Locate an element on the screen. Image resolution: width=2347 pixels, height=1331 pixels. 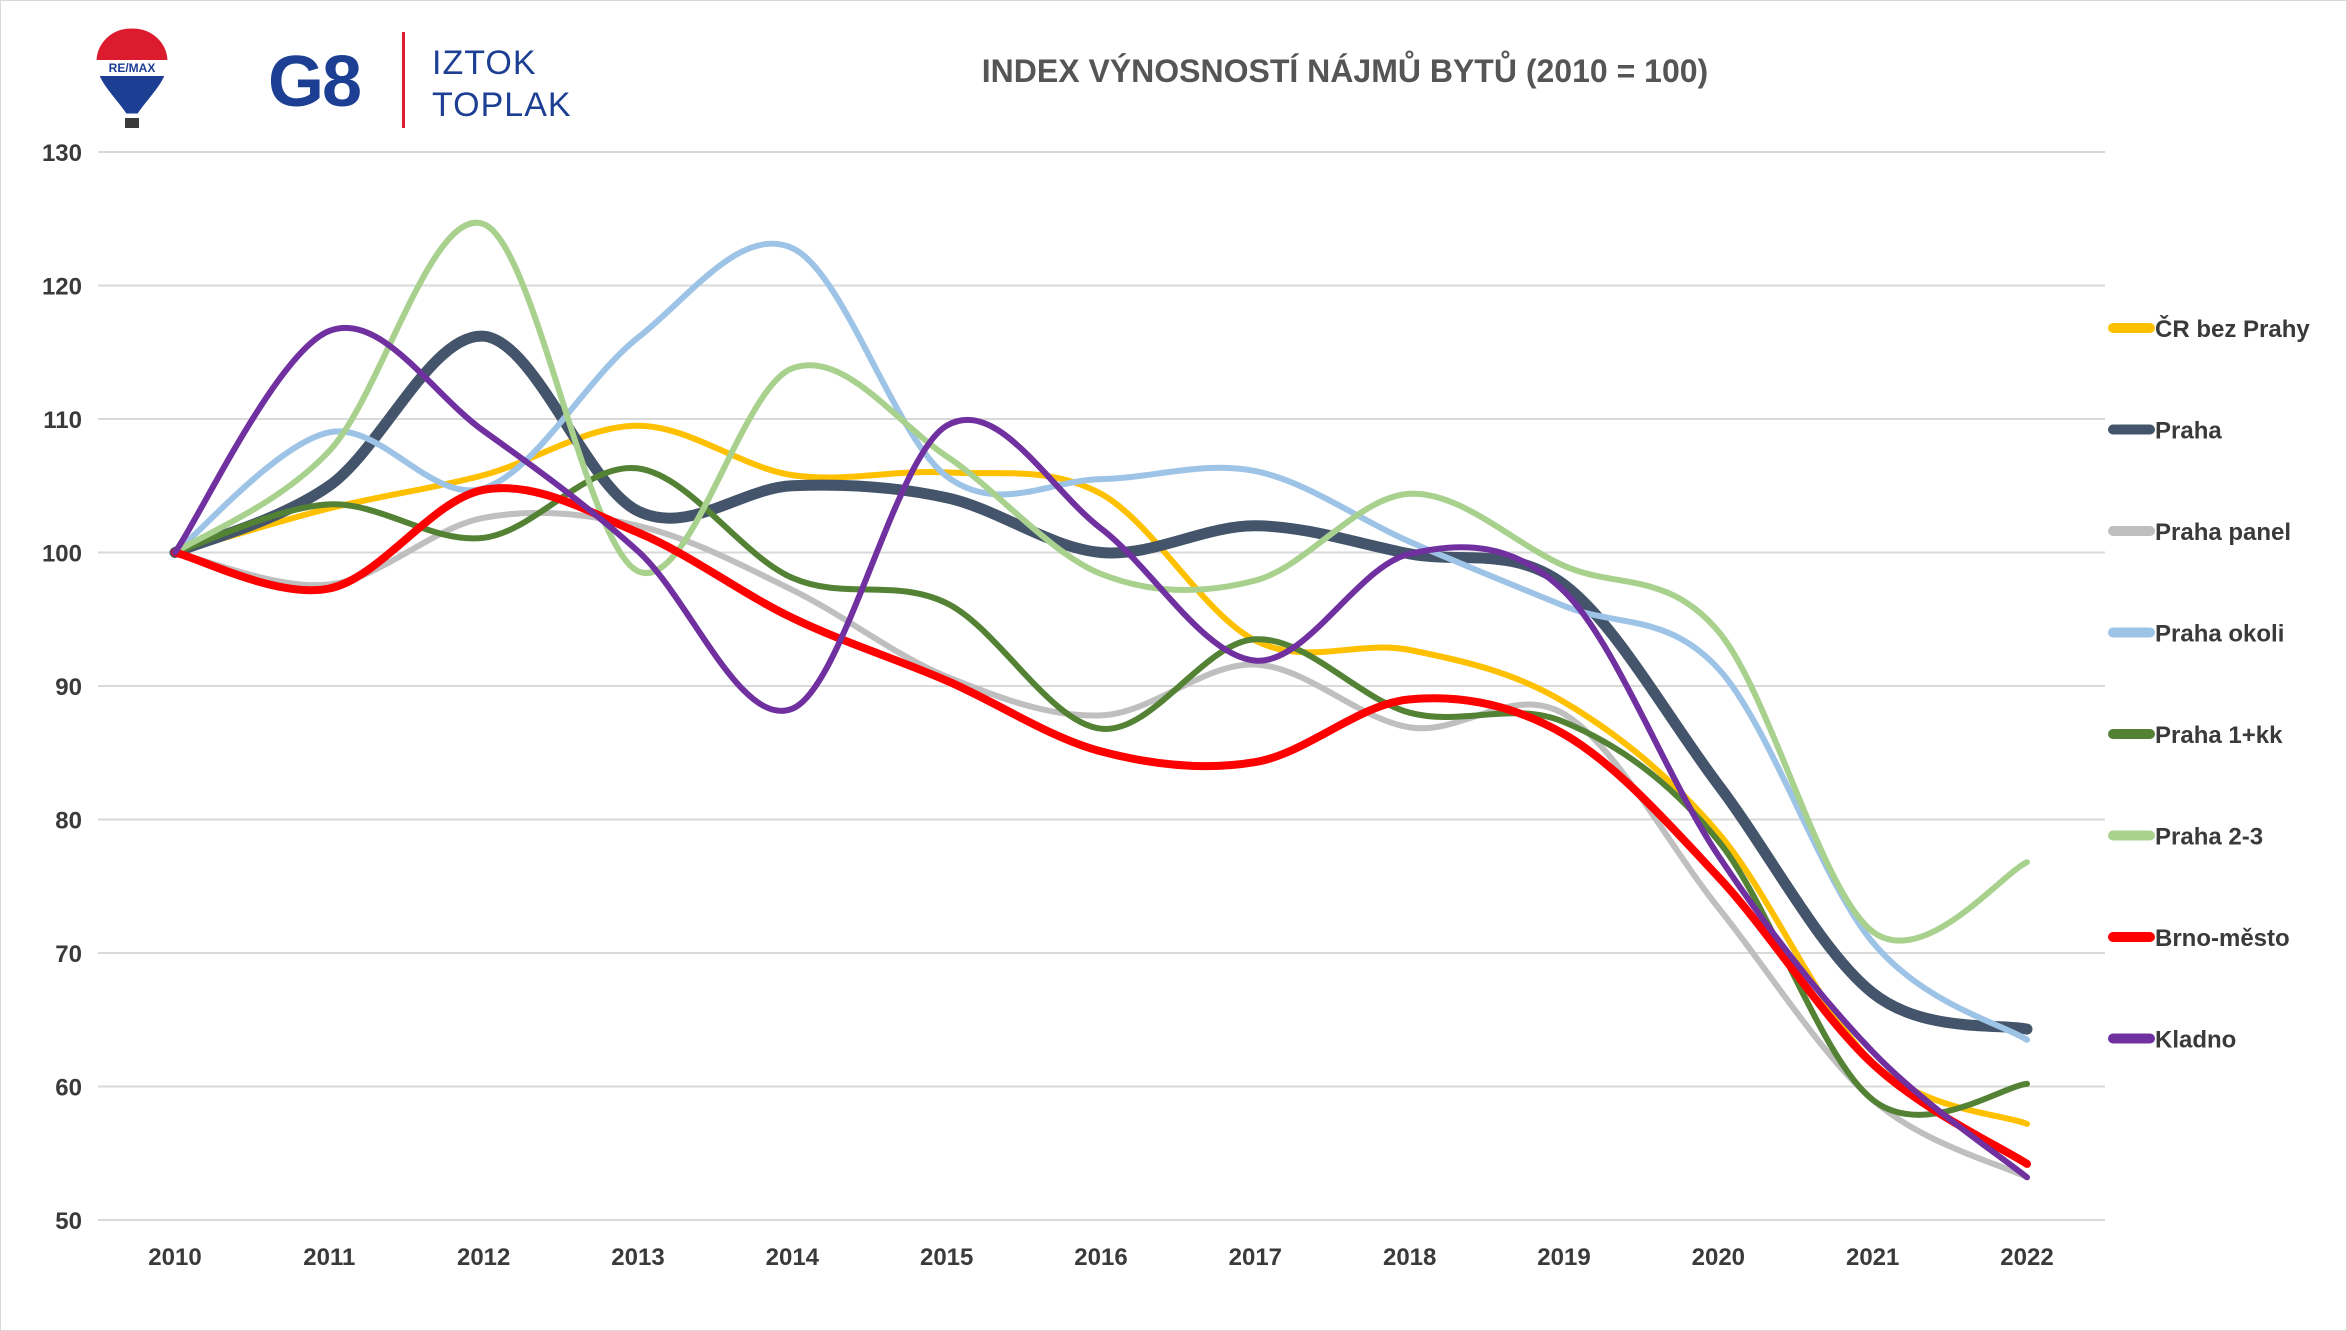
legend-label: Praha is located at coordinates (2188, 431).